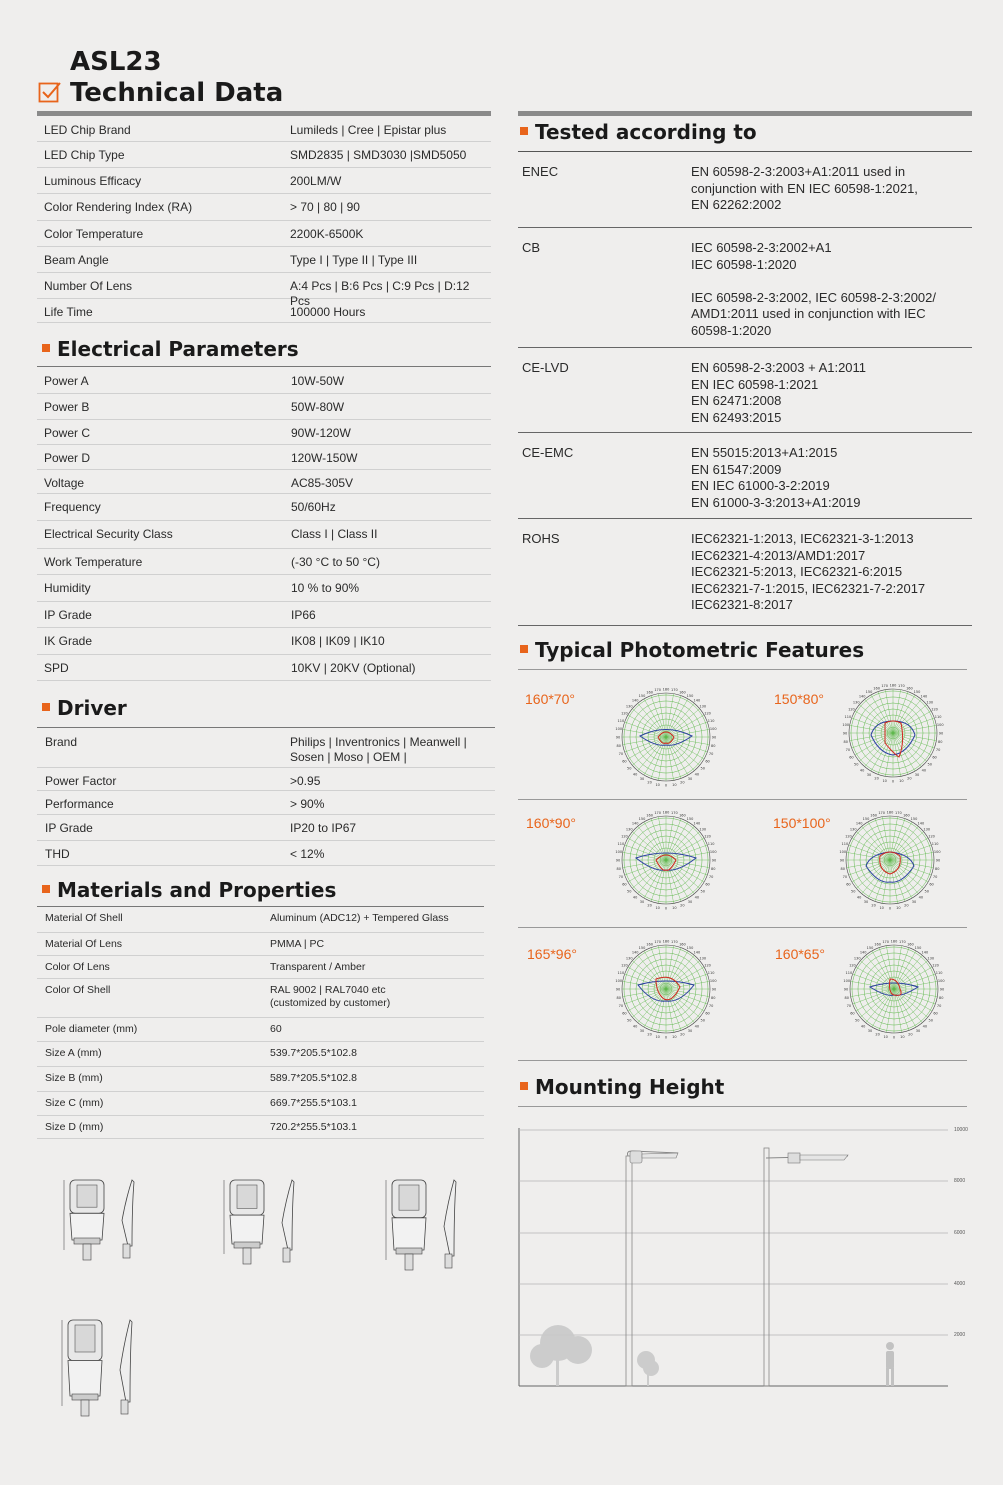 This screenshot has height=1485, width=1003. I want to click on row-value: 90W-120W, so click(321, 433).